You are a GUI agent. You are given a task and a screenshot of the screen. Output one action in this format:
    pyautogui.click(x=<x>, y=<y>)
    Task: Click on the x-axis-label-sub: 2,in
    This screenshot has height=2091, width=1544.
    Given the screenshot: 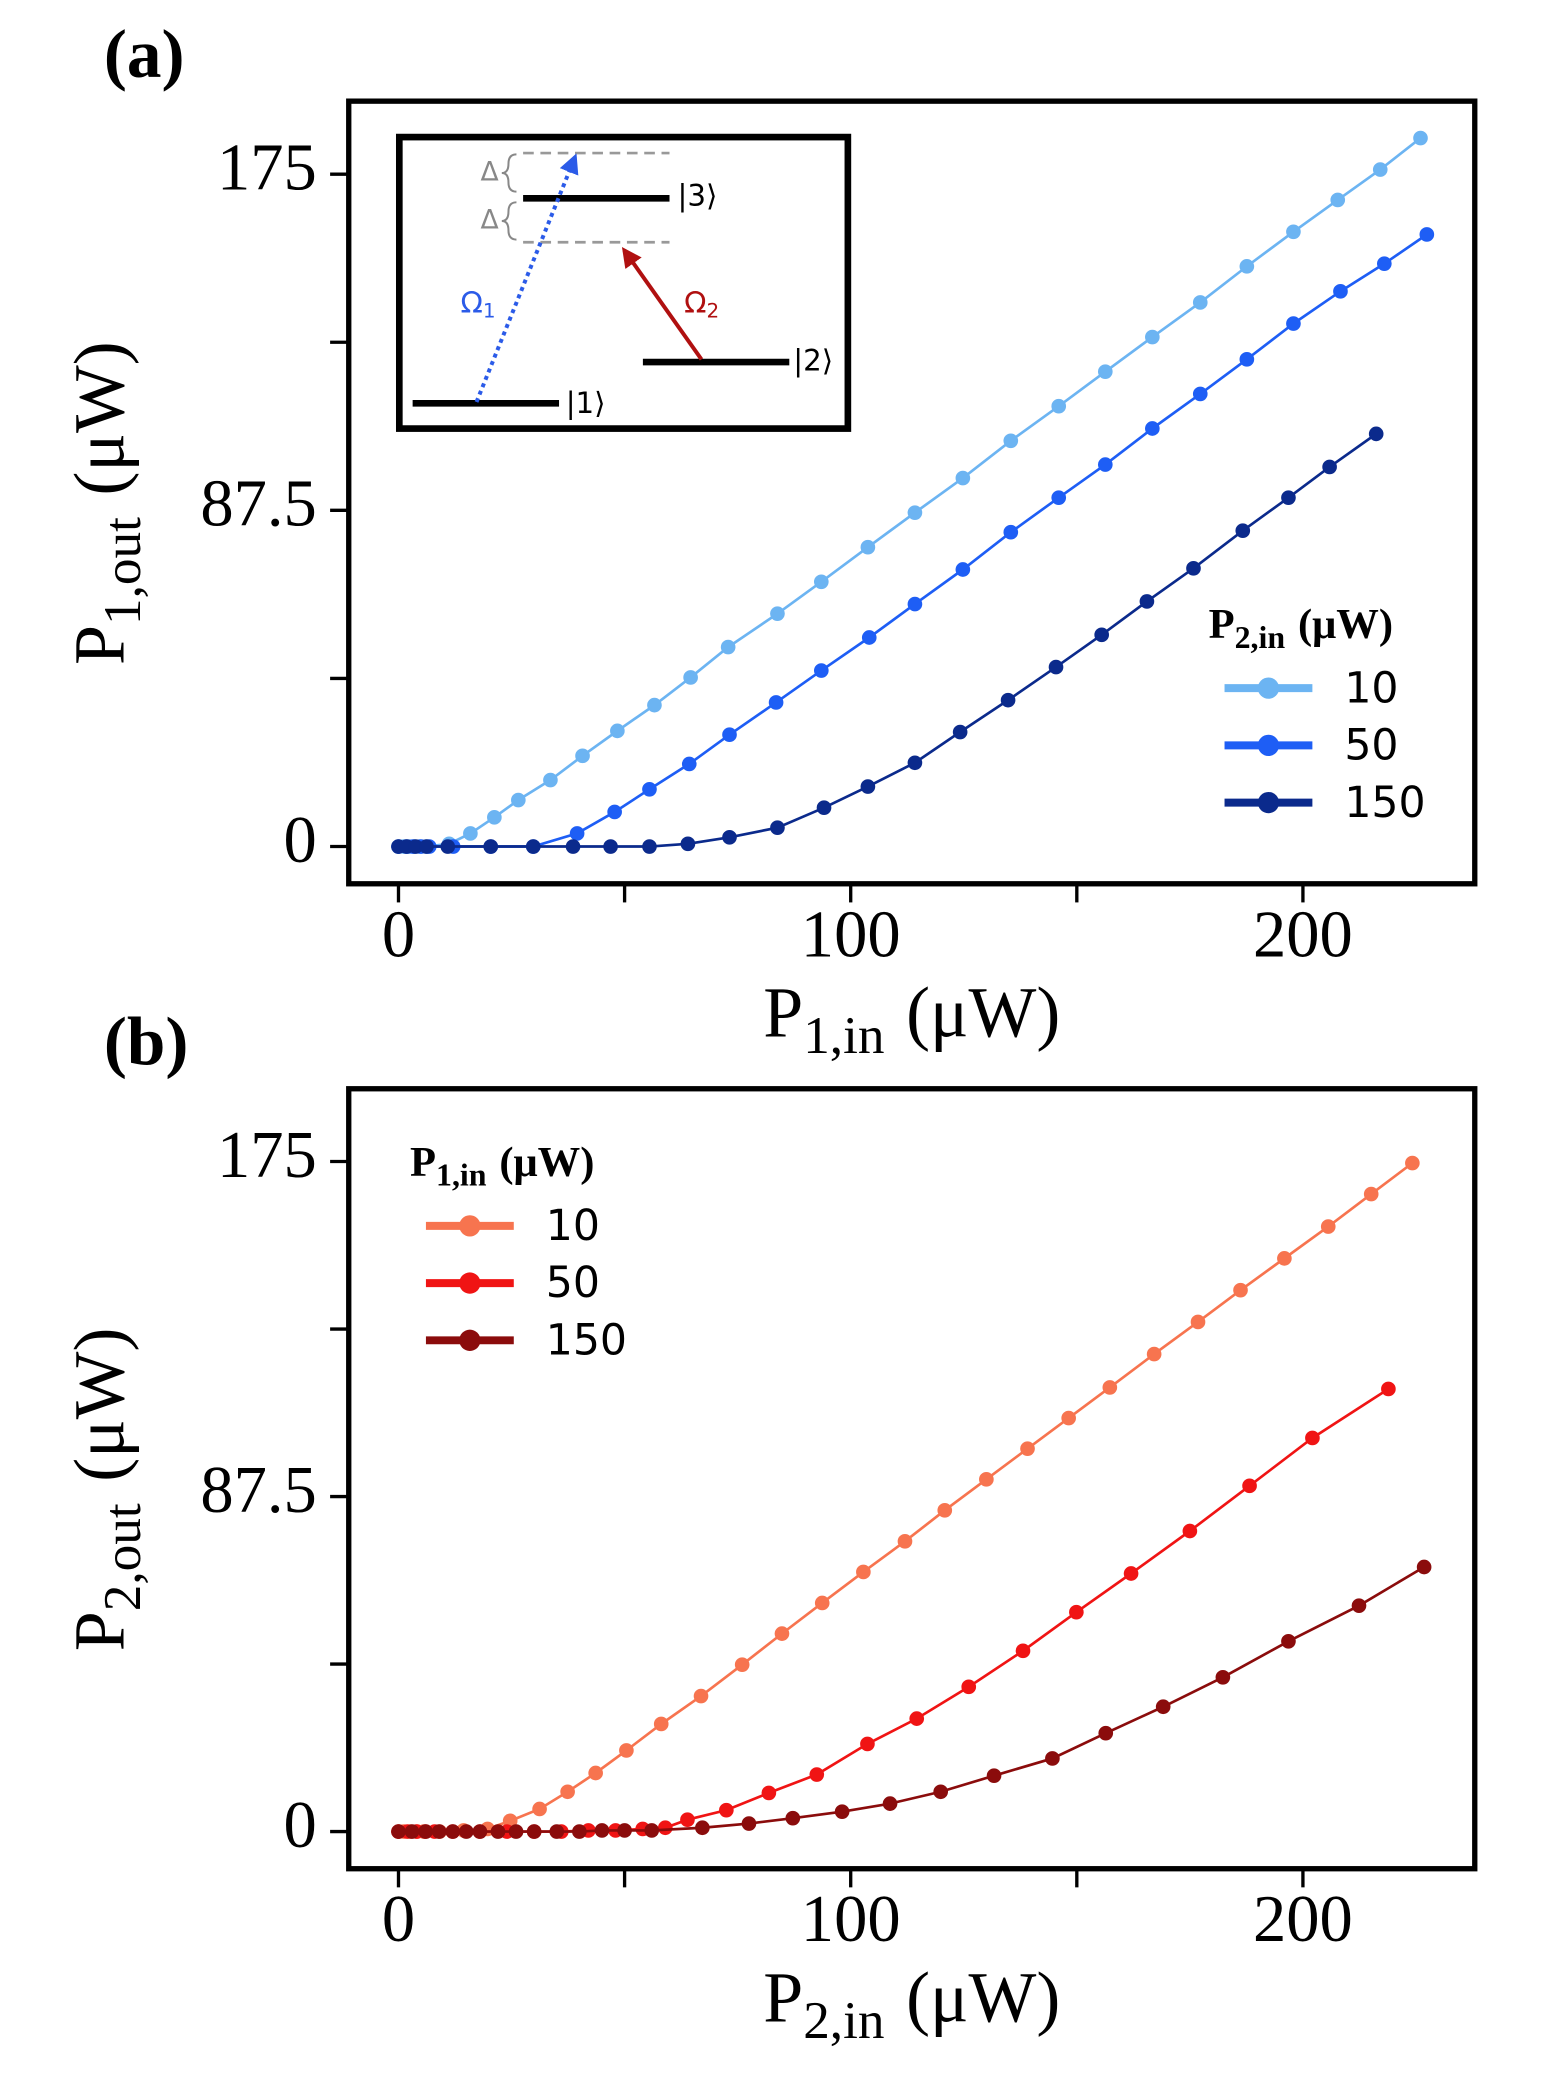 What is the action you would take?
    pyautogui.click(x=843, y=2020)
    